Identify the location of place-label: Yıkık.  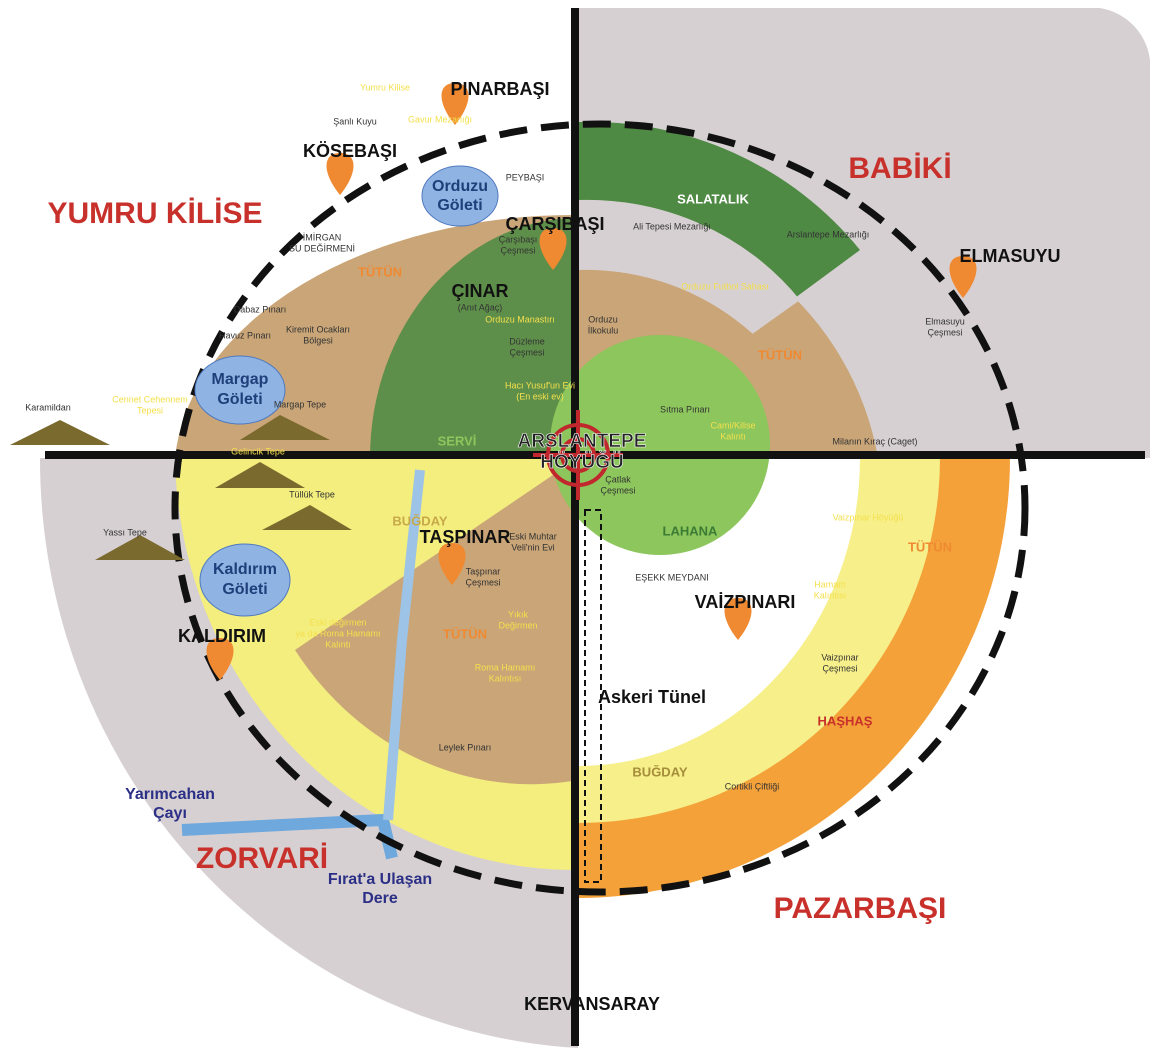
(518, 614).